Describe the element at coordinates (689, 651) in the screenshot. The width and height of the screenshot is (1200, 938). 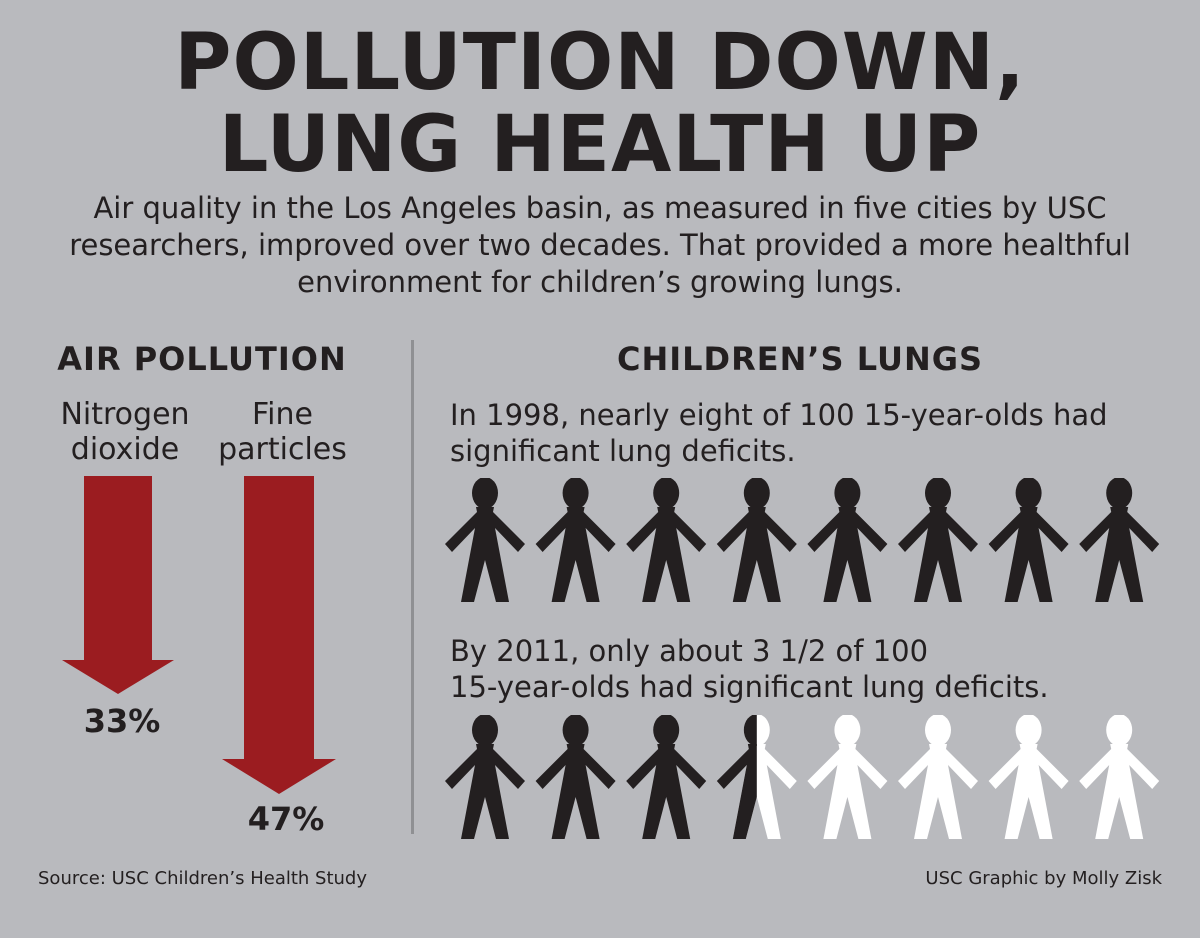
I see `lungs-2011-text-line-1: By 2011, only about 3 1/2 of 100` at that location.